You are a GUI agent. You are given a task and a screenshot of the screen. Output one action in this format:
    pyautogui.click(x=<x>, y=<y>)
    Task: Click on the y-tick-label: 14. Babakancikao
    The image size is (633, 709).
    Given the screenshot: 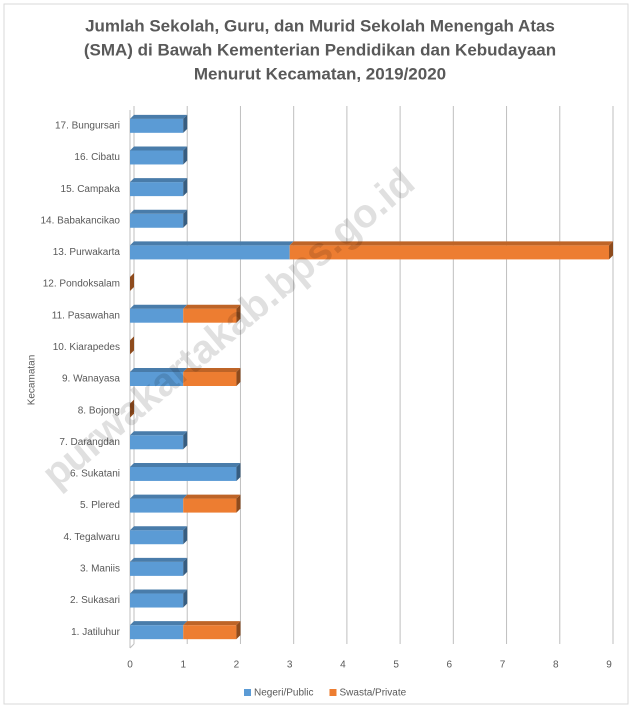 What is the action you would take?
    pyautogui.click(x=80, y=220)
    